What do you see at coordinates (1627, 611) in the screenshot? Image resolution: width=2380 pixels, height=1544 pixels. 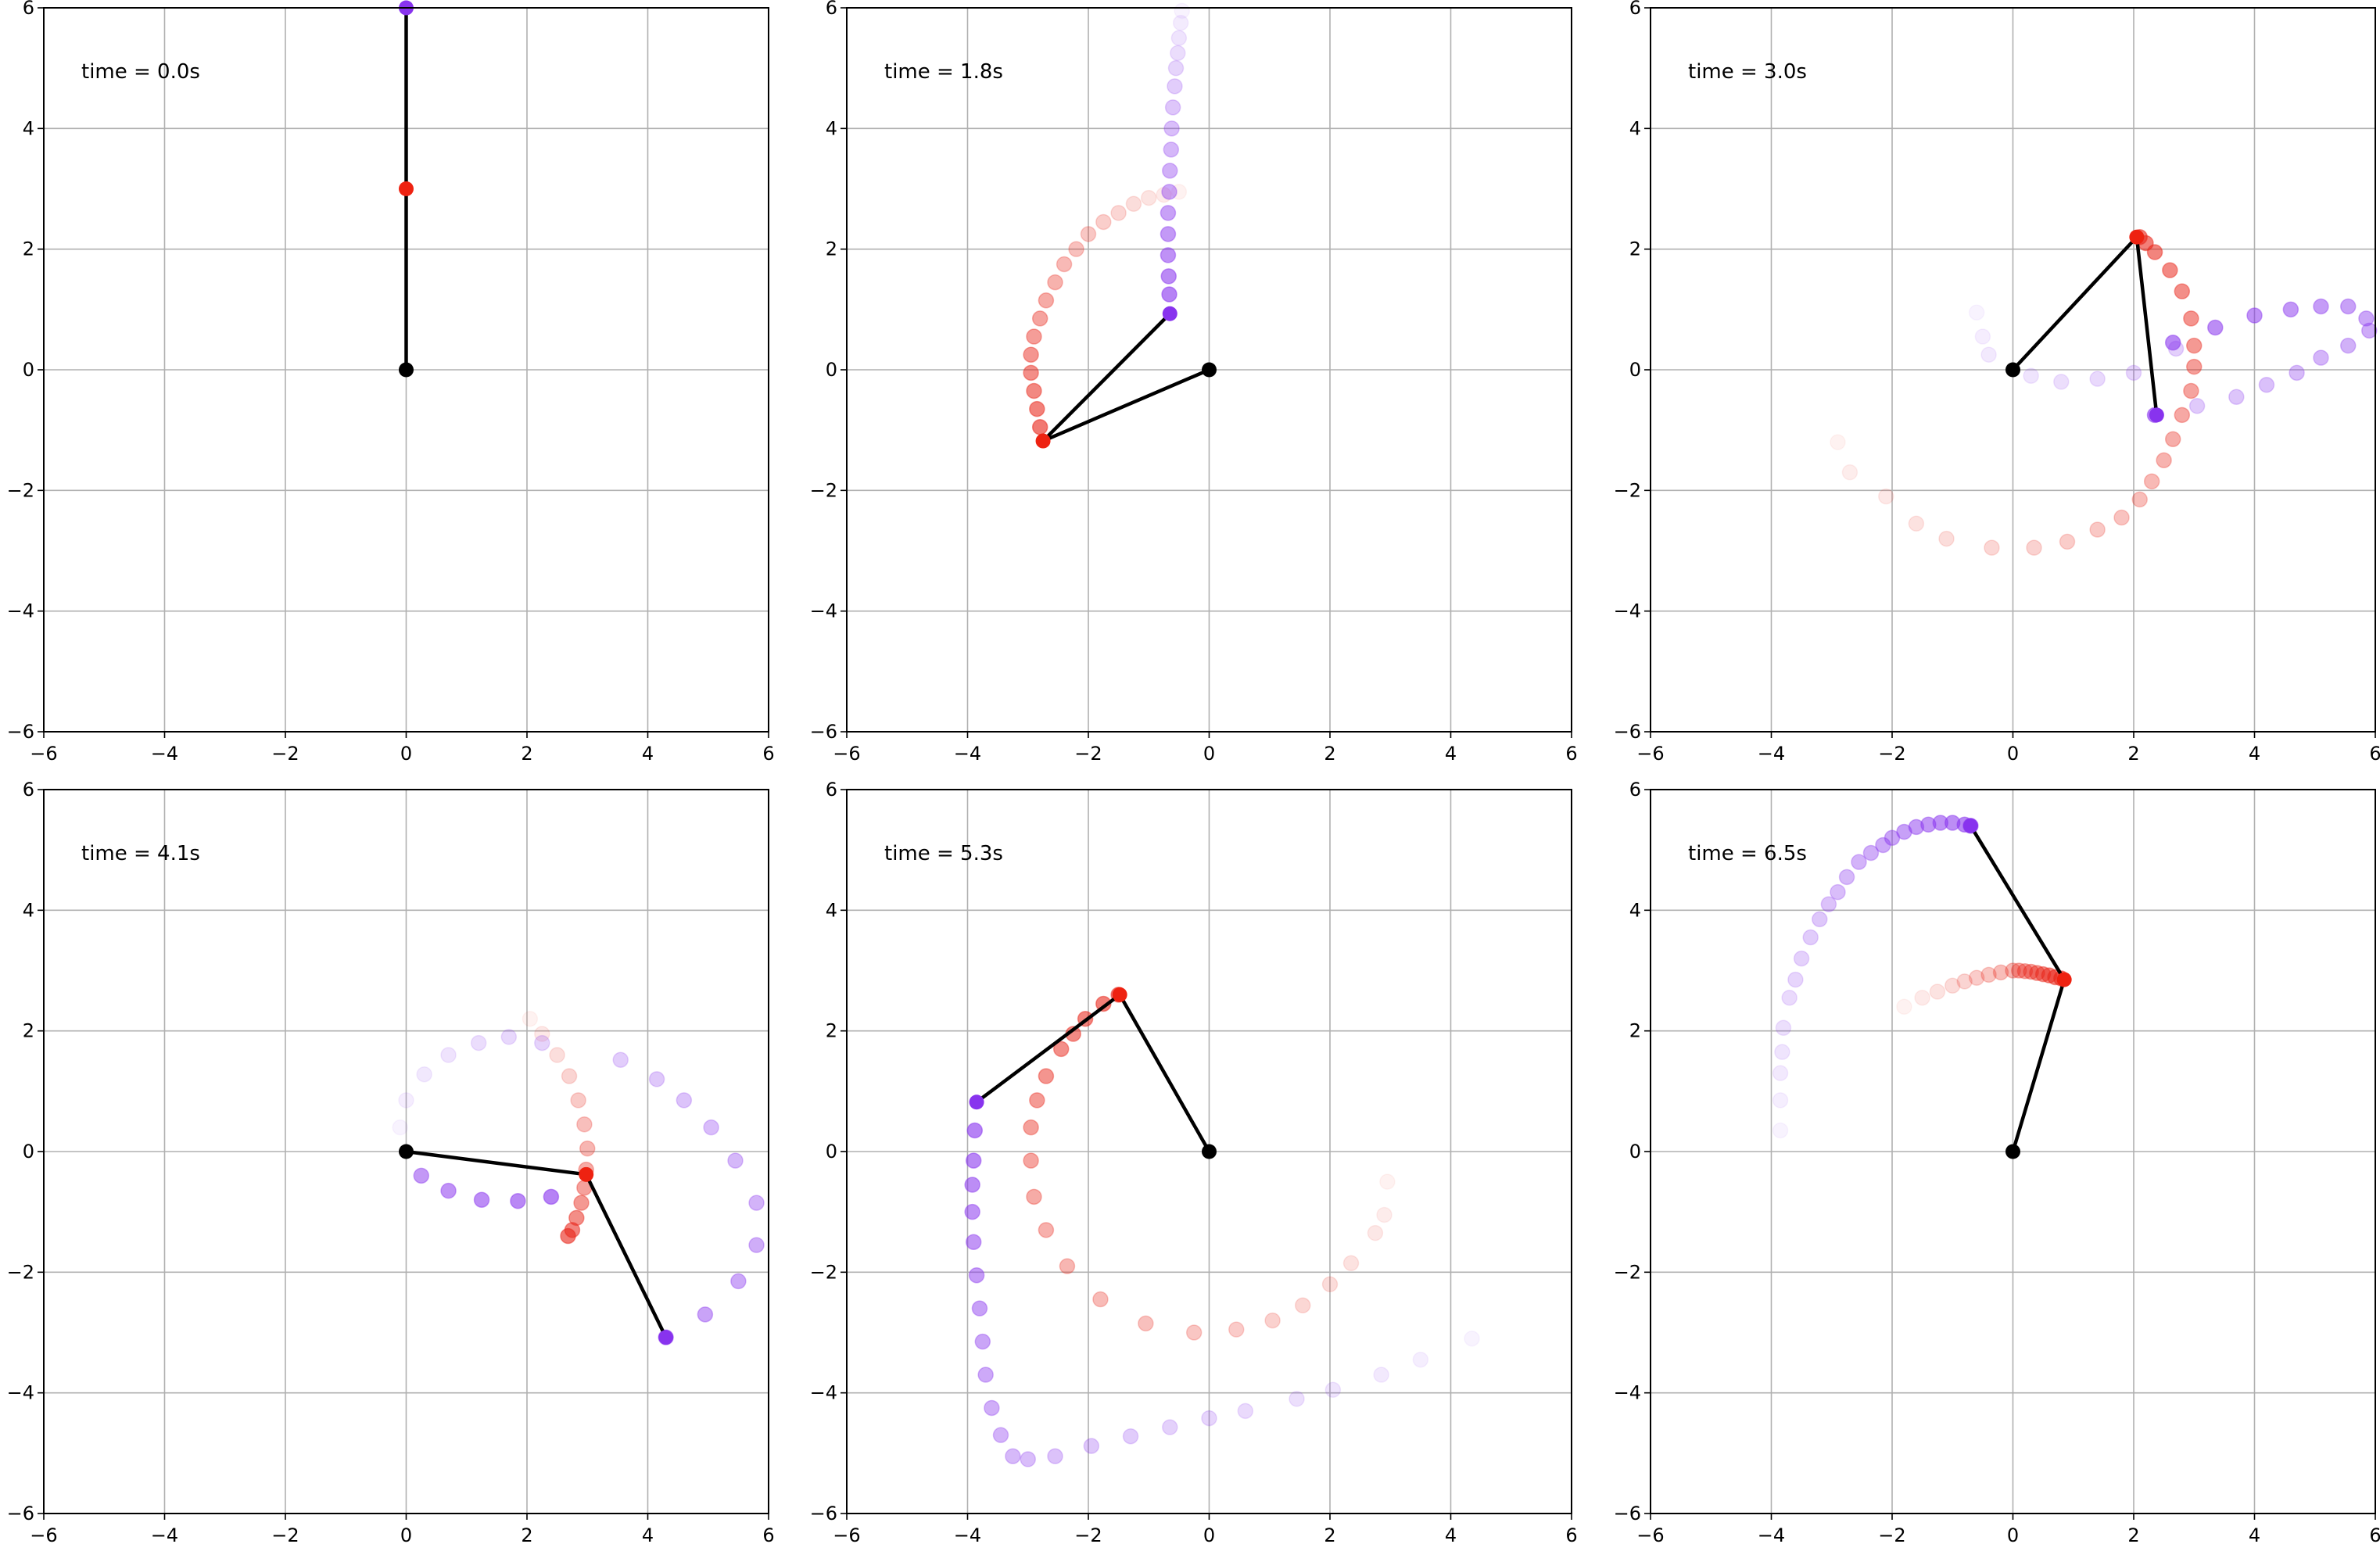 I see `y-tick-label: −4` at bounding box center [1627, 611].